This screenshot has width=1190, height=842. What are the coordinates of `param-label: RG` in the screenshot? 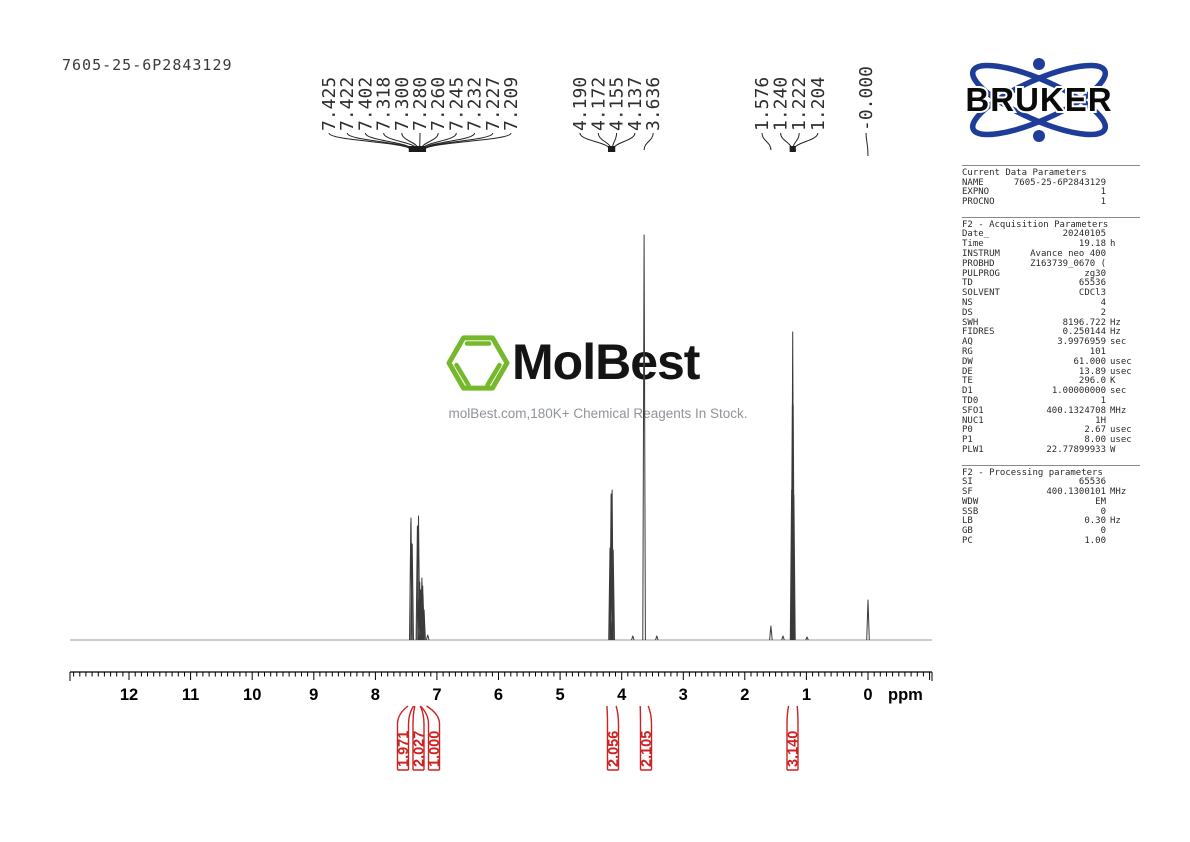 It's located at (967, 351).